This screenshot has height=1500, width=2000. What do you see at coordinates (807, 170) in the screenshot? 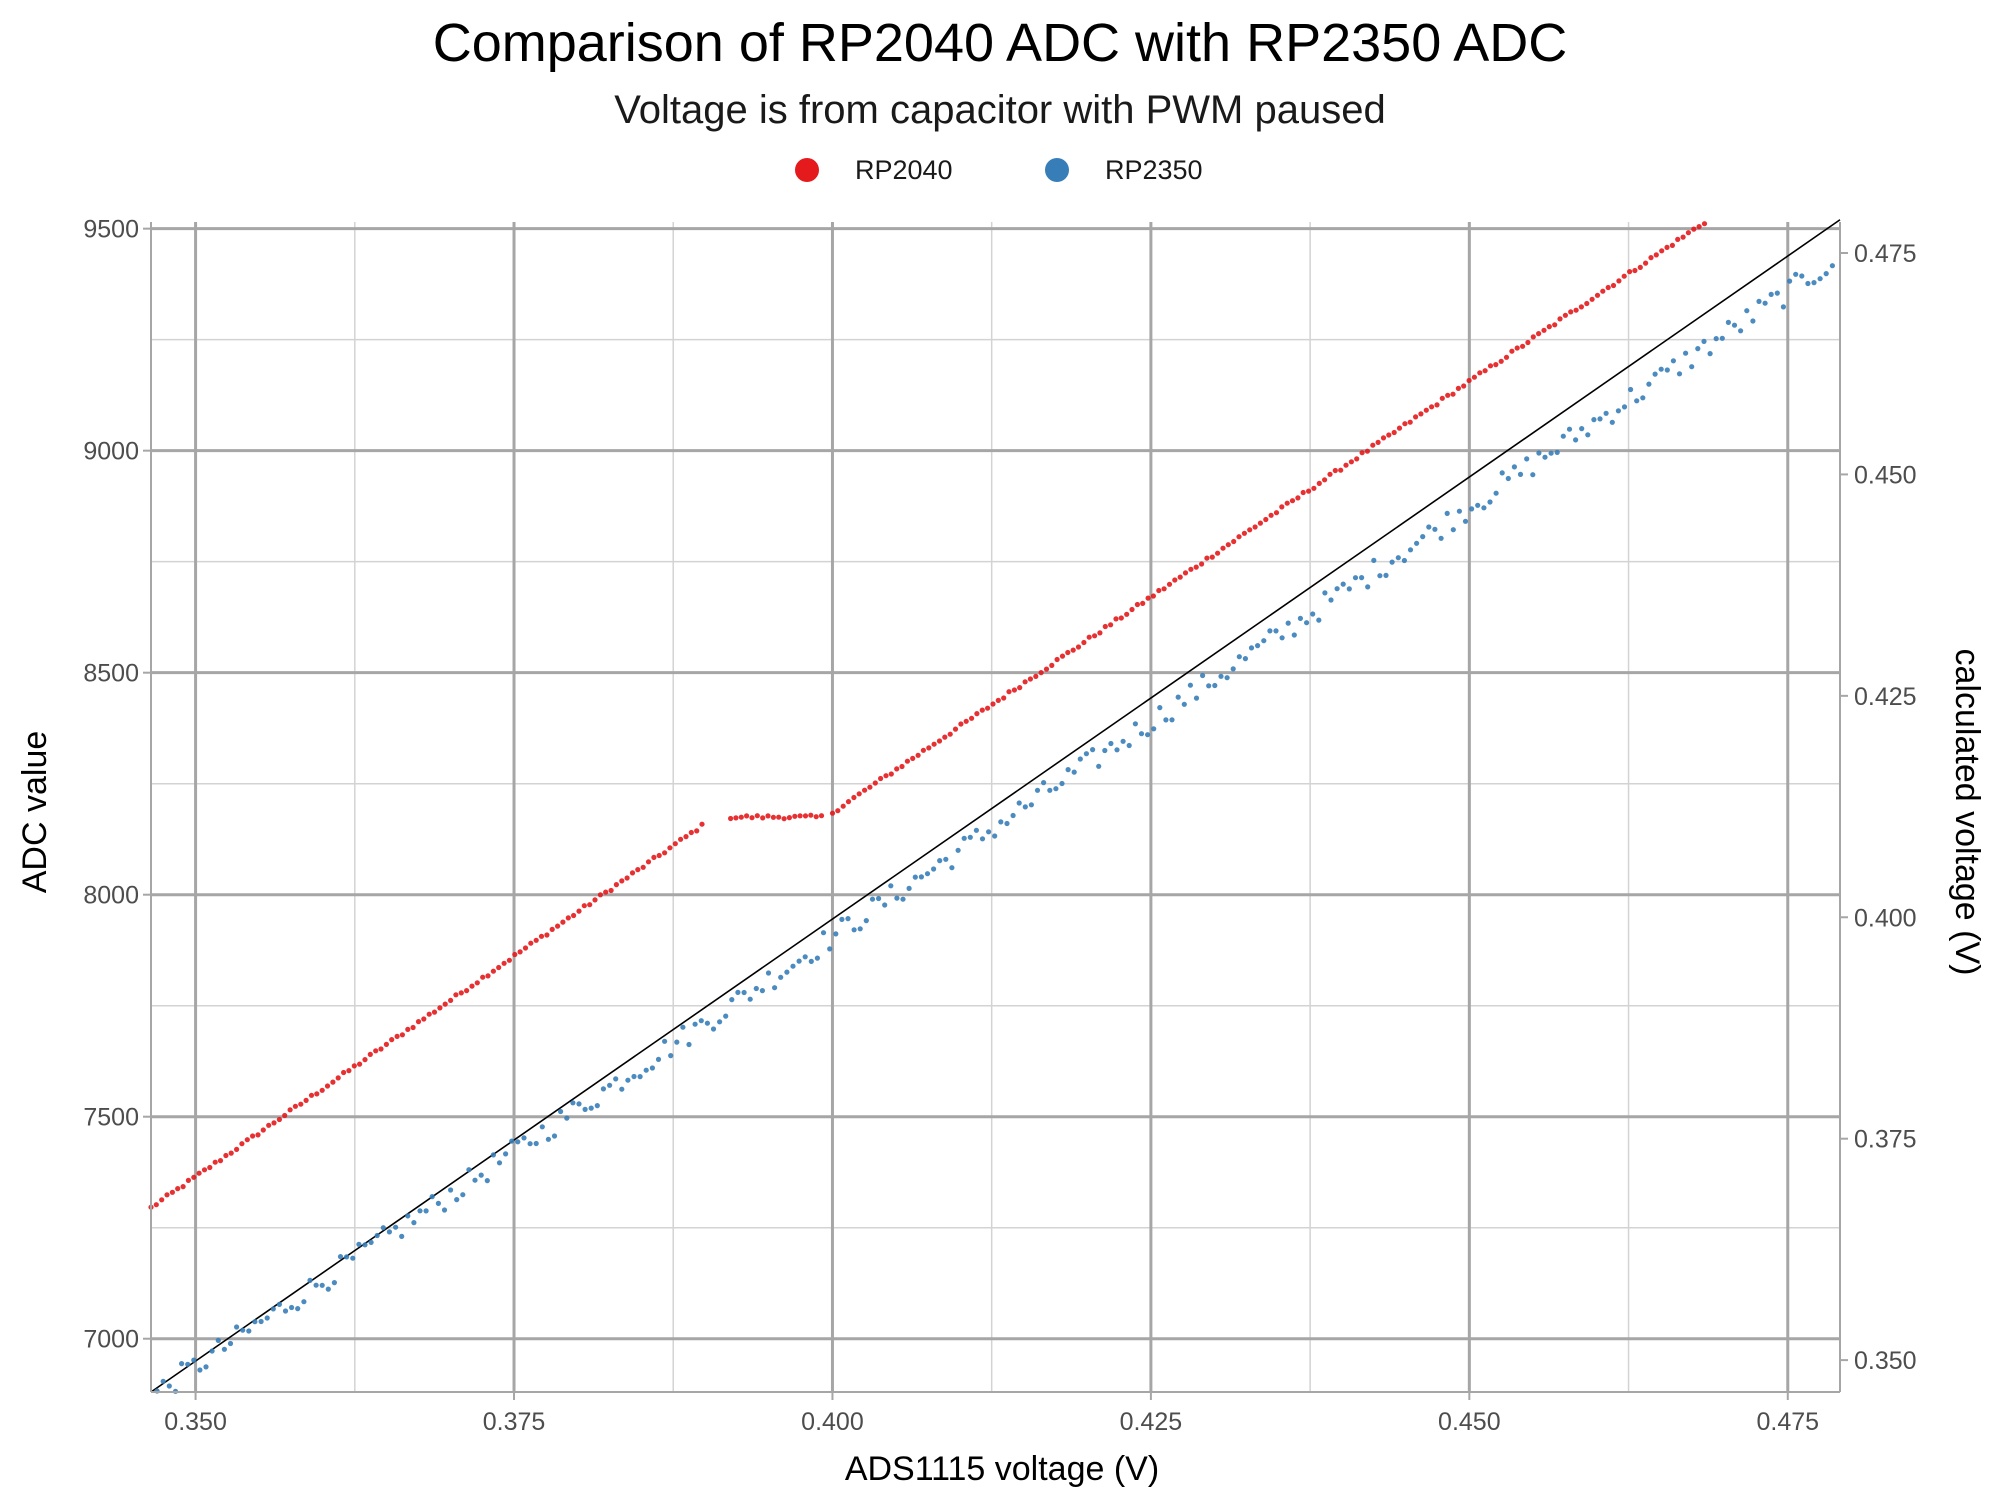
I see `legend-marker-rp2040` at bounding box center [807, 170].